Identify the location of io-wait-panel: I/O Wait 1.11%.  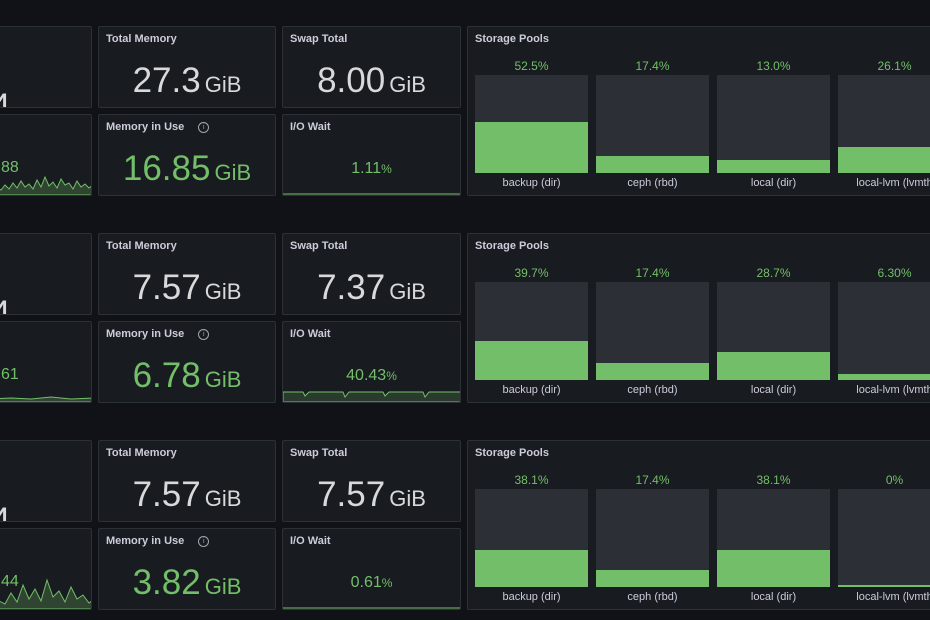
(371, 155).